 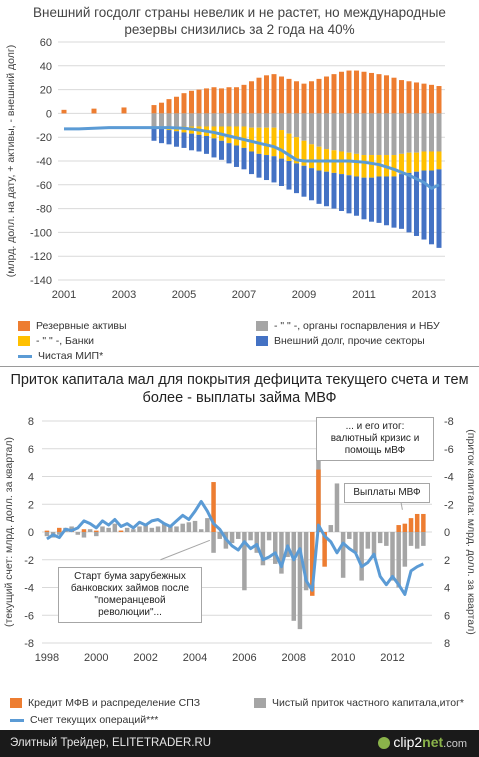 What do you see at coordinates (392, 658) in the screenshot?
I see `x-tick-label: 2012` at bounding box center [392, 658].